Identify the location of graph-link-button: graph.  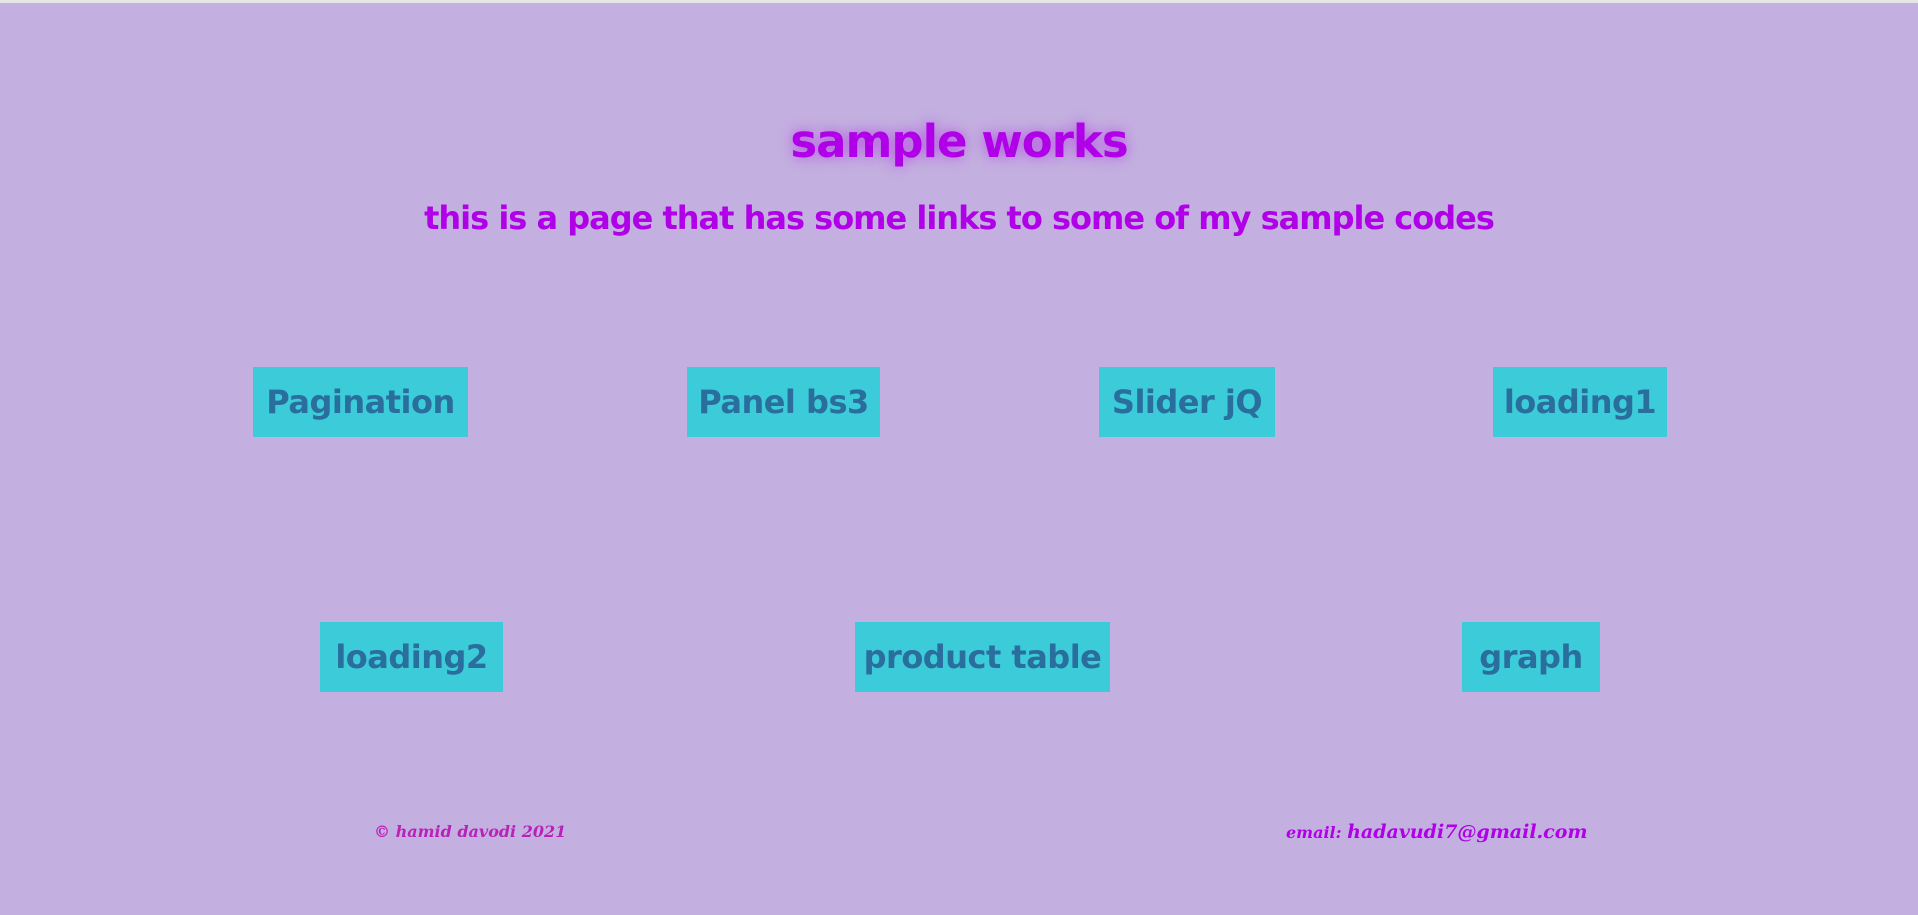
(1531, 657).